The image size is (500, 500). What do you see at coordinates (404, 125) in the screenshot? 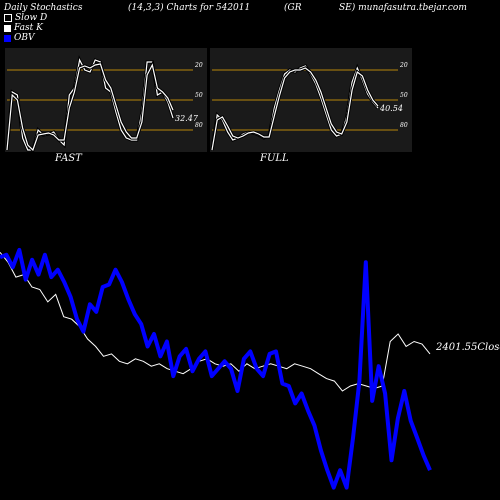
I see `full-tick-label: 80` at bounding box center [404, 125].